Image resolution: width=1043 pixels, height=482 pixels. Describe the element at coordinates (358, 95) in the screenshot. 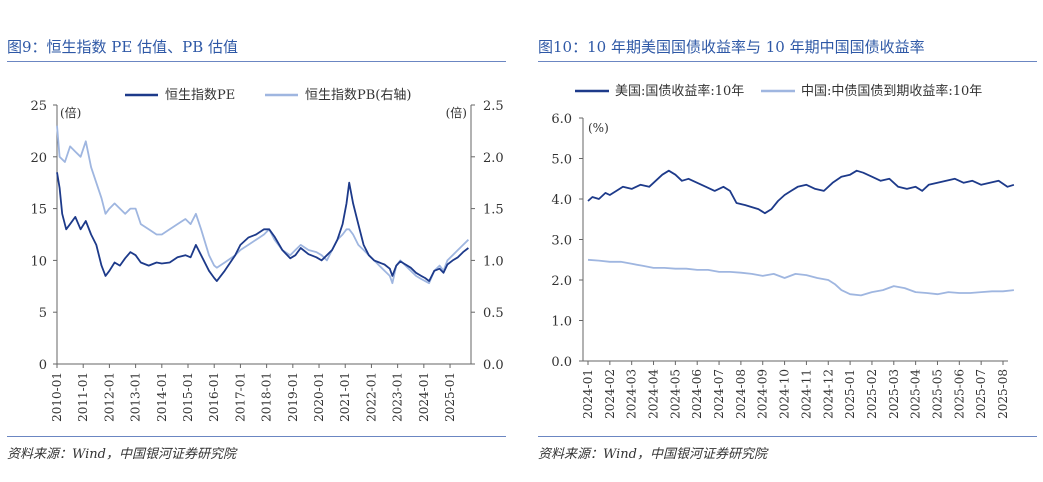

I see `legend-pb-label: 恒生指数PB(右轴)` at that location.